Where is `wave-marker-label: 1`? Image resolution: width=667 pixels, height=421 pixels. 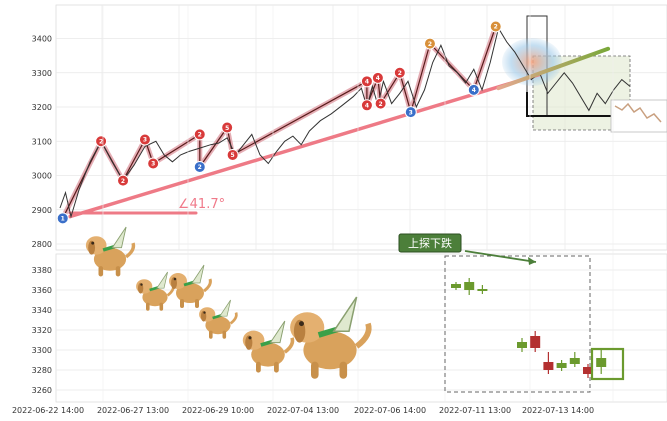
wave-marker-label: 1 is located at coordinates (63, 219).